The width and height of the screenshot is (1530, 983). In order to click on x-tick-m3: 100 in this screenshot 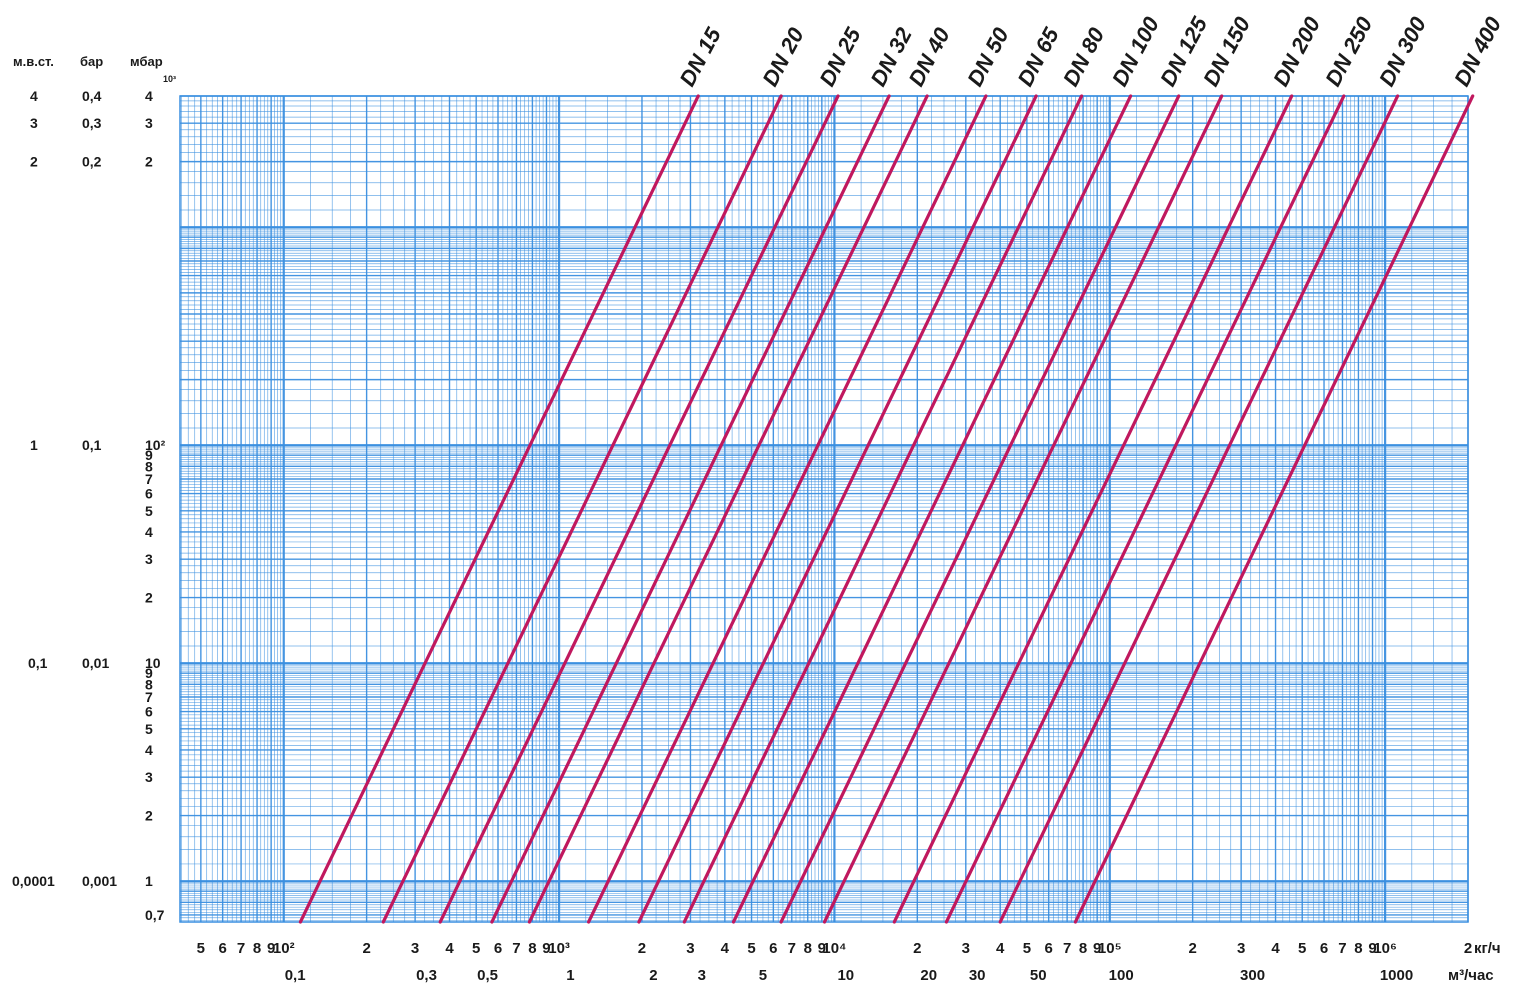, I will do `click(1121, 975)`.